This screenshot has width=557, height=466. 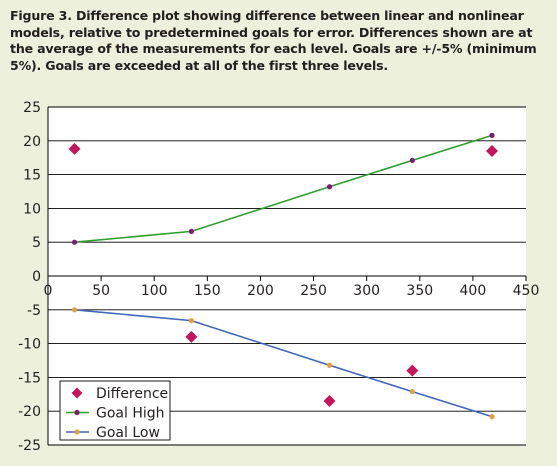 I want to click on legend-label-goal-low: Goal Low, so click(x=128, y=433).